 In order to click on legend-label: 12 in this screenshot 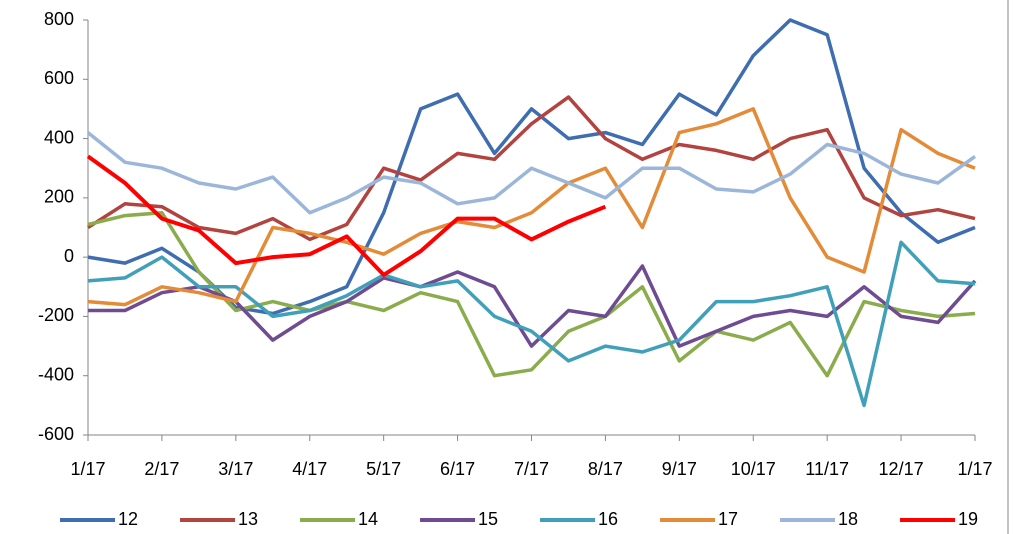, I will do `click(128, 519)`.